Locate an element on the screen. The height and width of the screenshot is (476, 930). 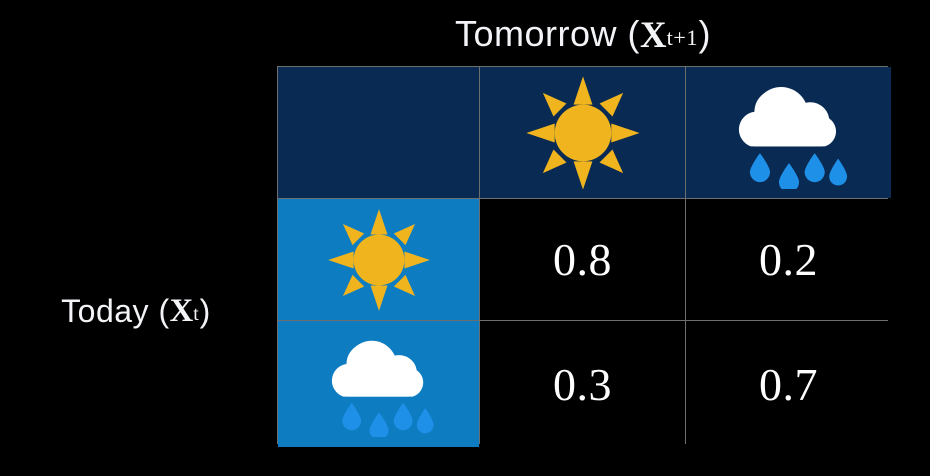
column-header-sunny is located at coordinates (582, 132).